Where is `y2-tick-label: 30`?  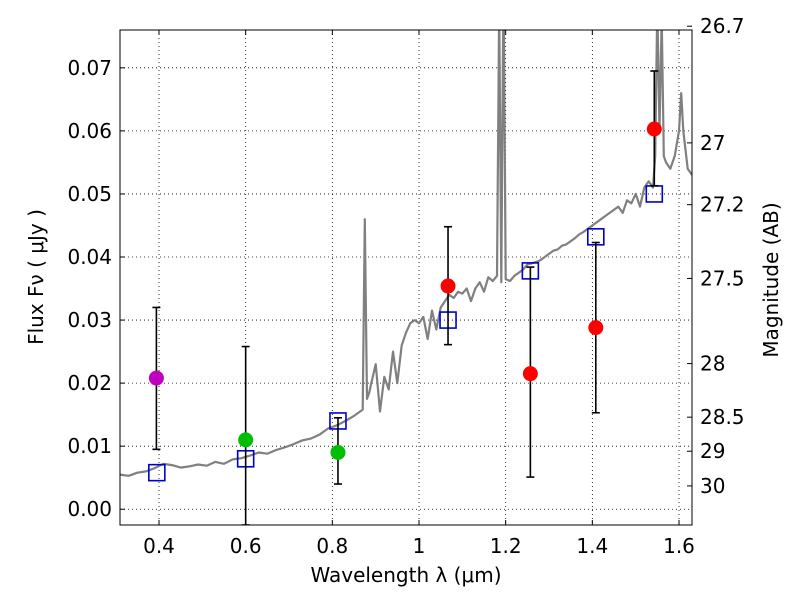
y2-tick-label: 30 is located at coordinates (712, 486).